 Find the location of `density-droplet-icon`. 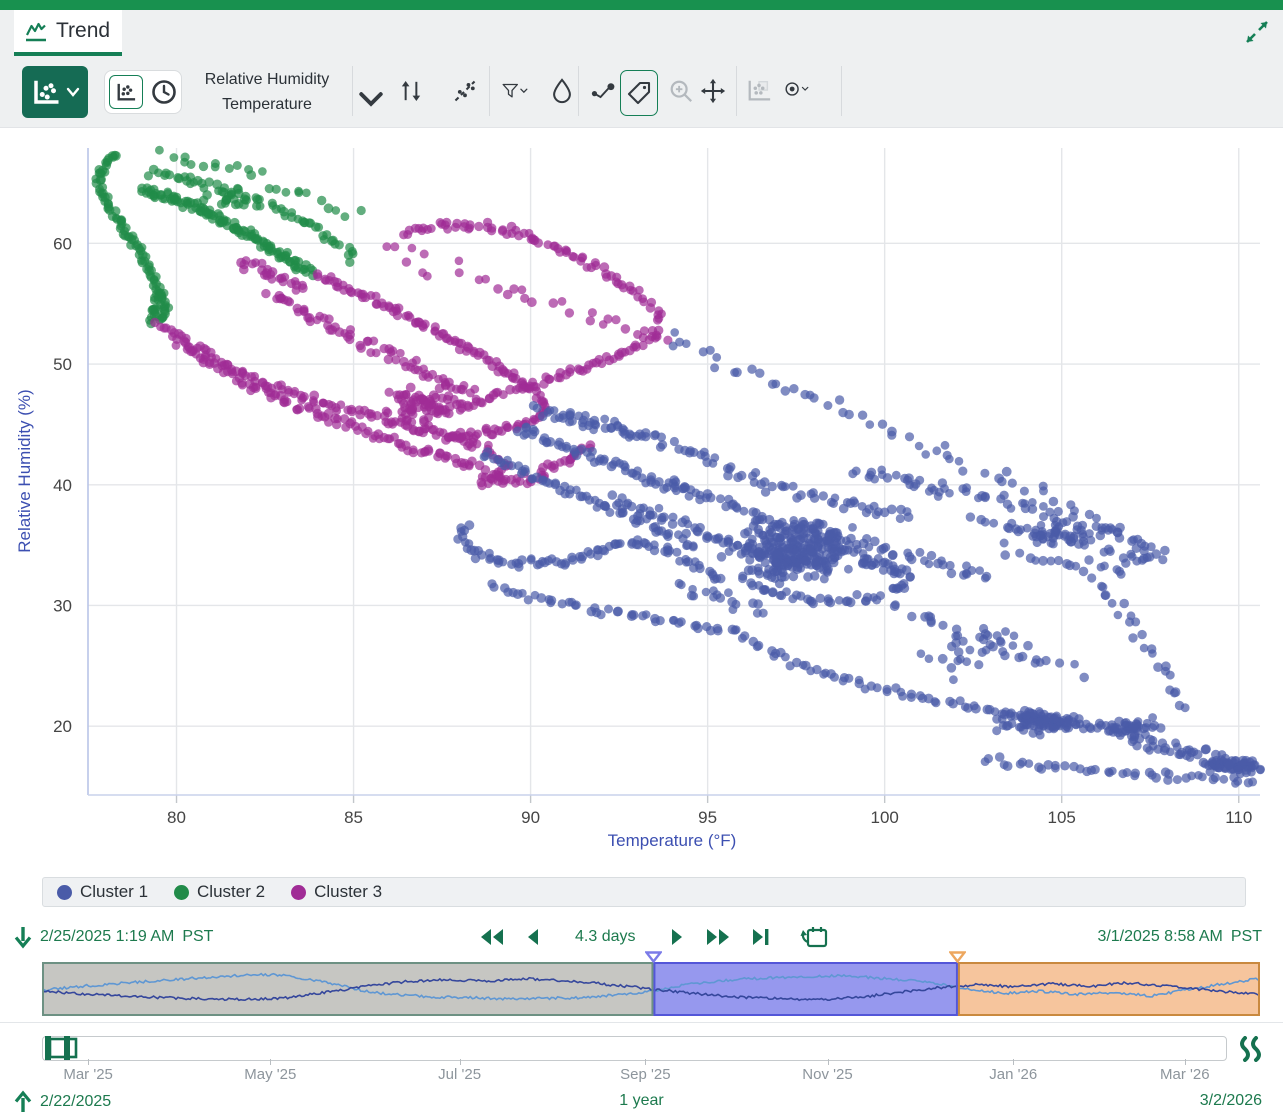

density-droplet-icon is located at coordinates (562, 91).